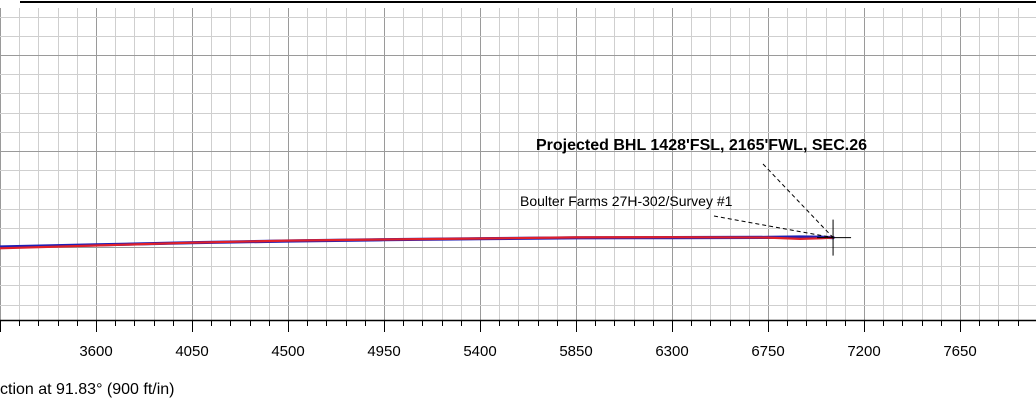 The height and width of the screenshot is (401, 1036). I want to click on x-tick-label: 6300, so click(671, 351).